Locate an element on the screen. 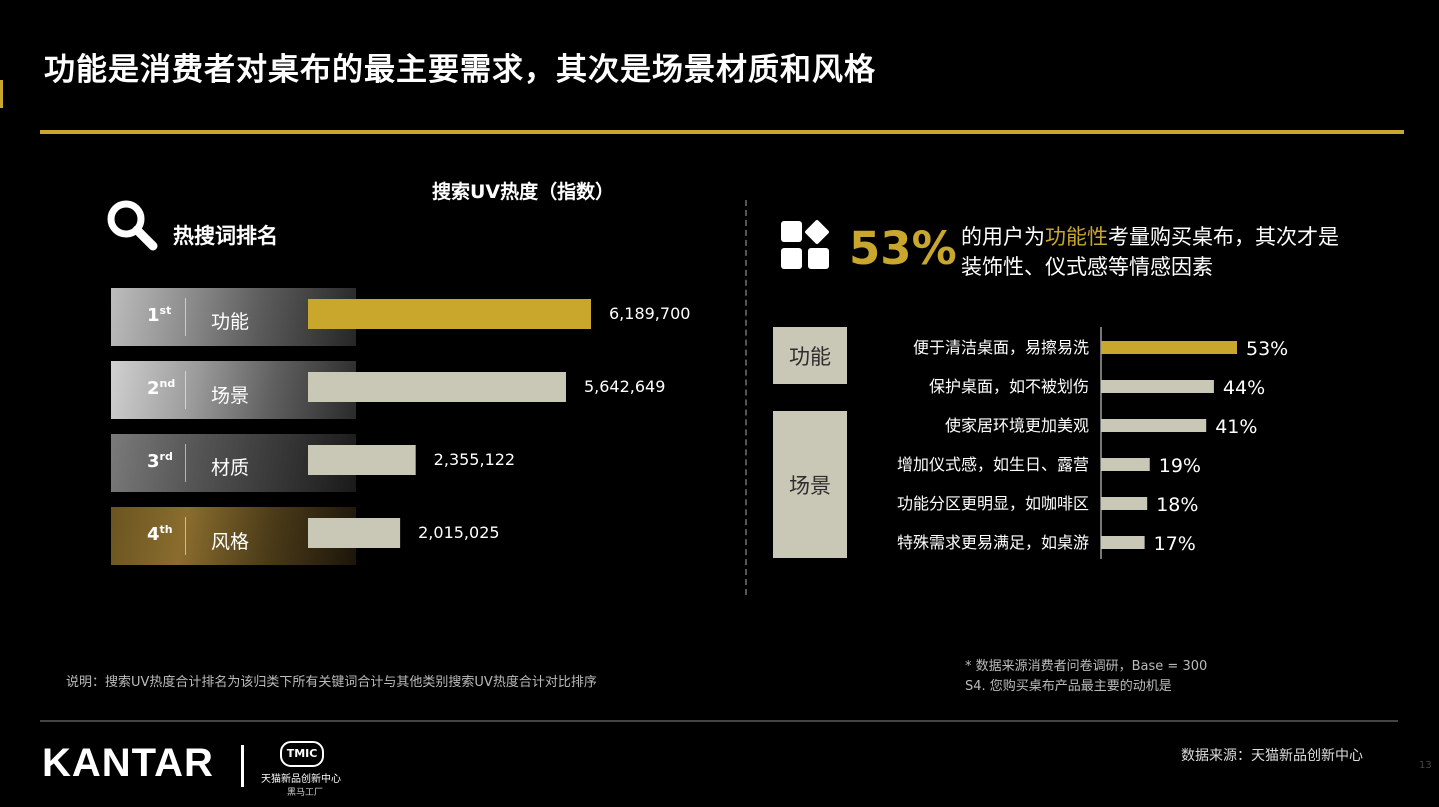 The image size is (1439, 807). search-uv-bar-chart: 6,189,700 5,642,649 2,355,122 2,015,025 is located at coordinates (499, 423).